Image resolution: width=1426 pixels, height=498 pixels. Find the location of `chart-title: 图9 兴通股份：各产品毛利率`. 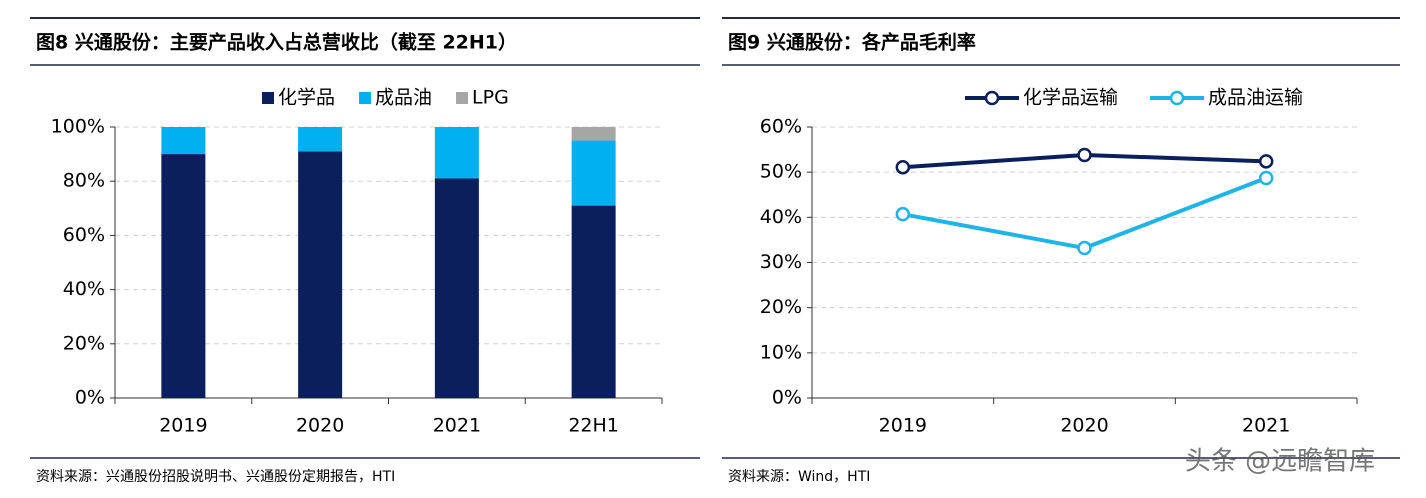

chart-title: 图9 兴通股份：各产品毛利率 is located at coordinates (852, 42).